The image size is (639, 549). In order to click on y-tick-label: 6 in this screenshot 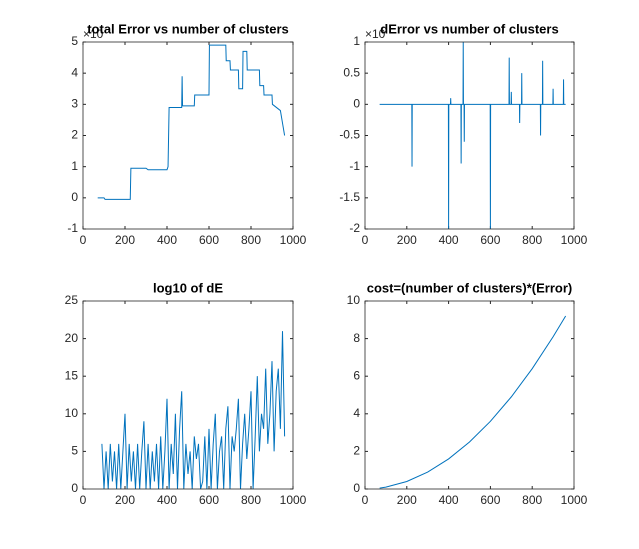, I will do `click(356, 375)`.